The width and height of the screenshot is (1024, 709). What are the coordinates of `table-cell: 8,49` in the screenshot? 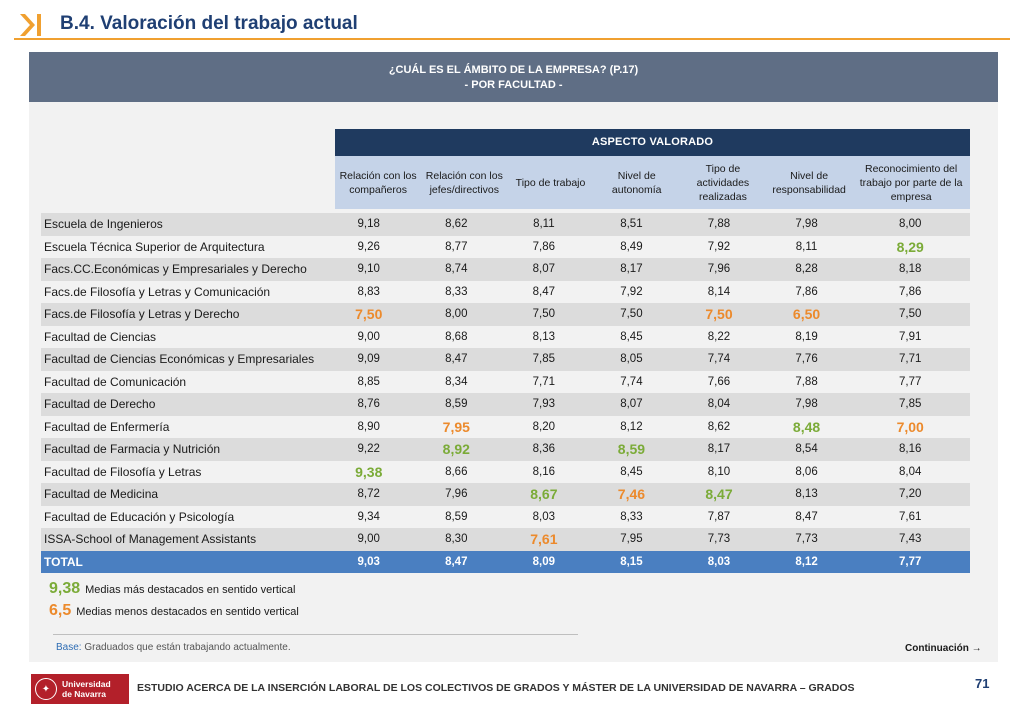 It's located at (631, 246).